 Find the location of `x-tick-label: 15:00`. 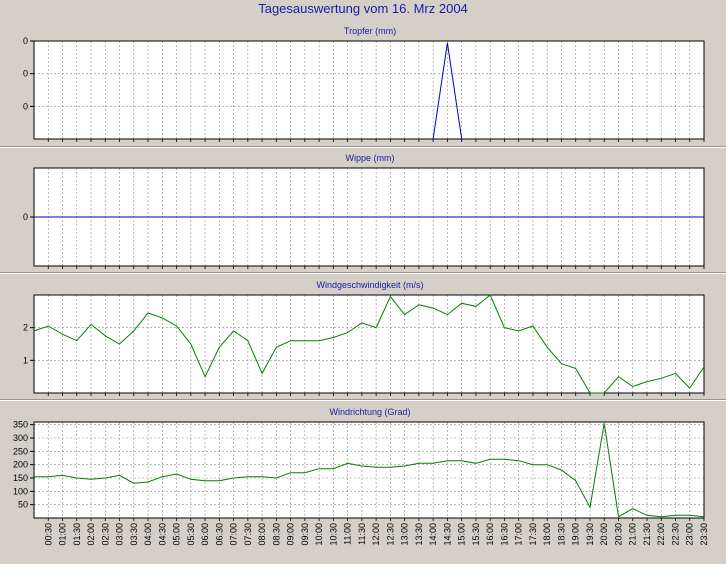

x-tick-label: 15:00 is located at coordinates (462, 534).